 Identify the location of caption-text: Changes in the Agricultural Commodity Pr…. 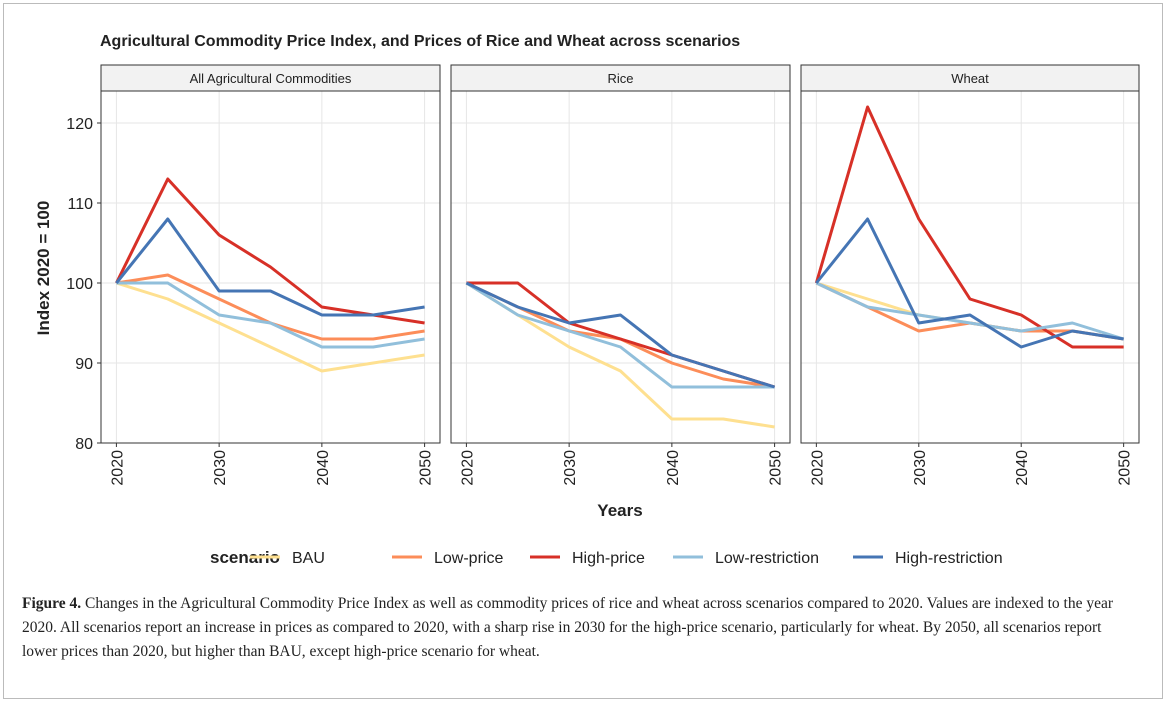
(568, 627).